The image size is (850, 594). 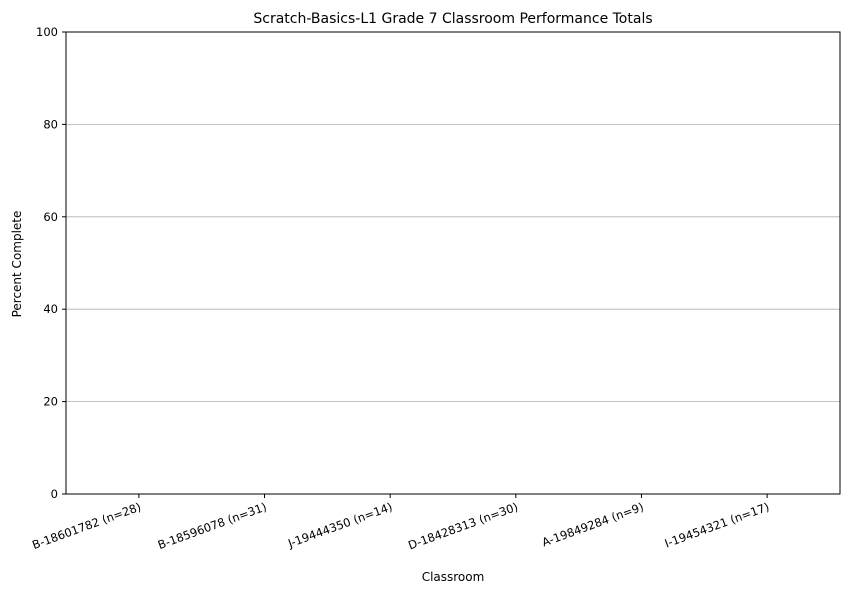 I want to click on x-tick-label: A-19849284 (n=9), so click(x=592, y=525).